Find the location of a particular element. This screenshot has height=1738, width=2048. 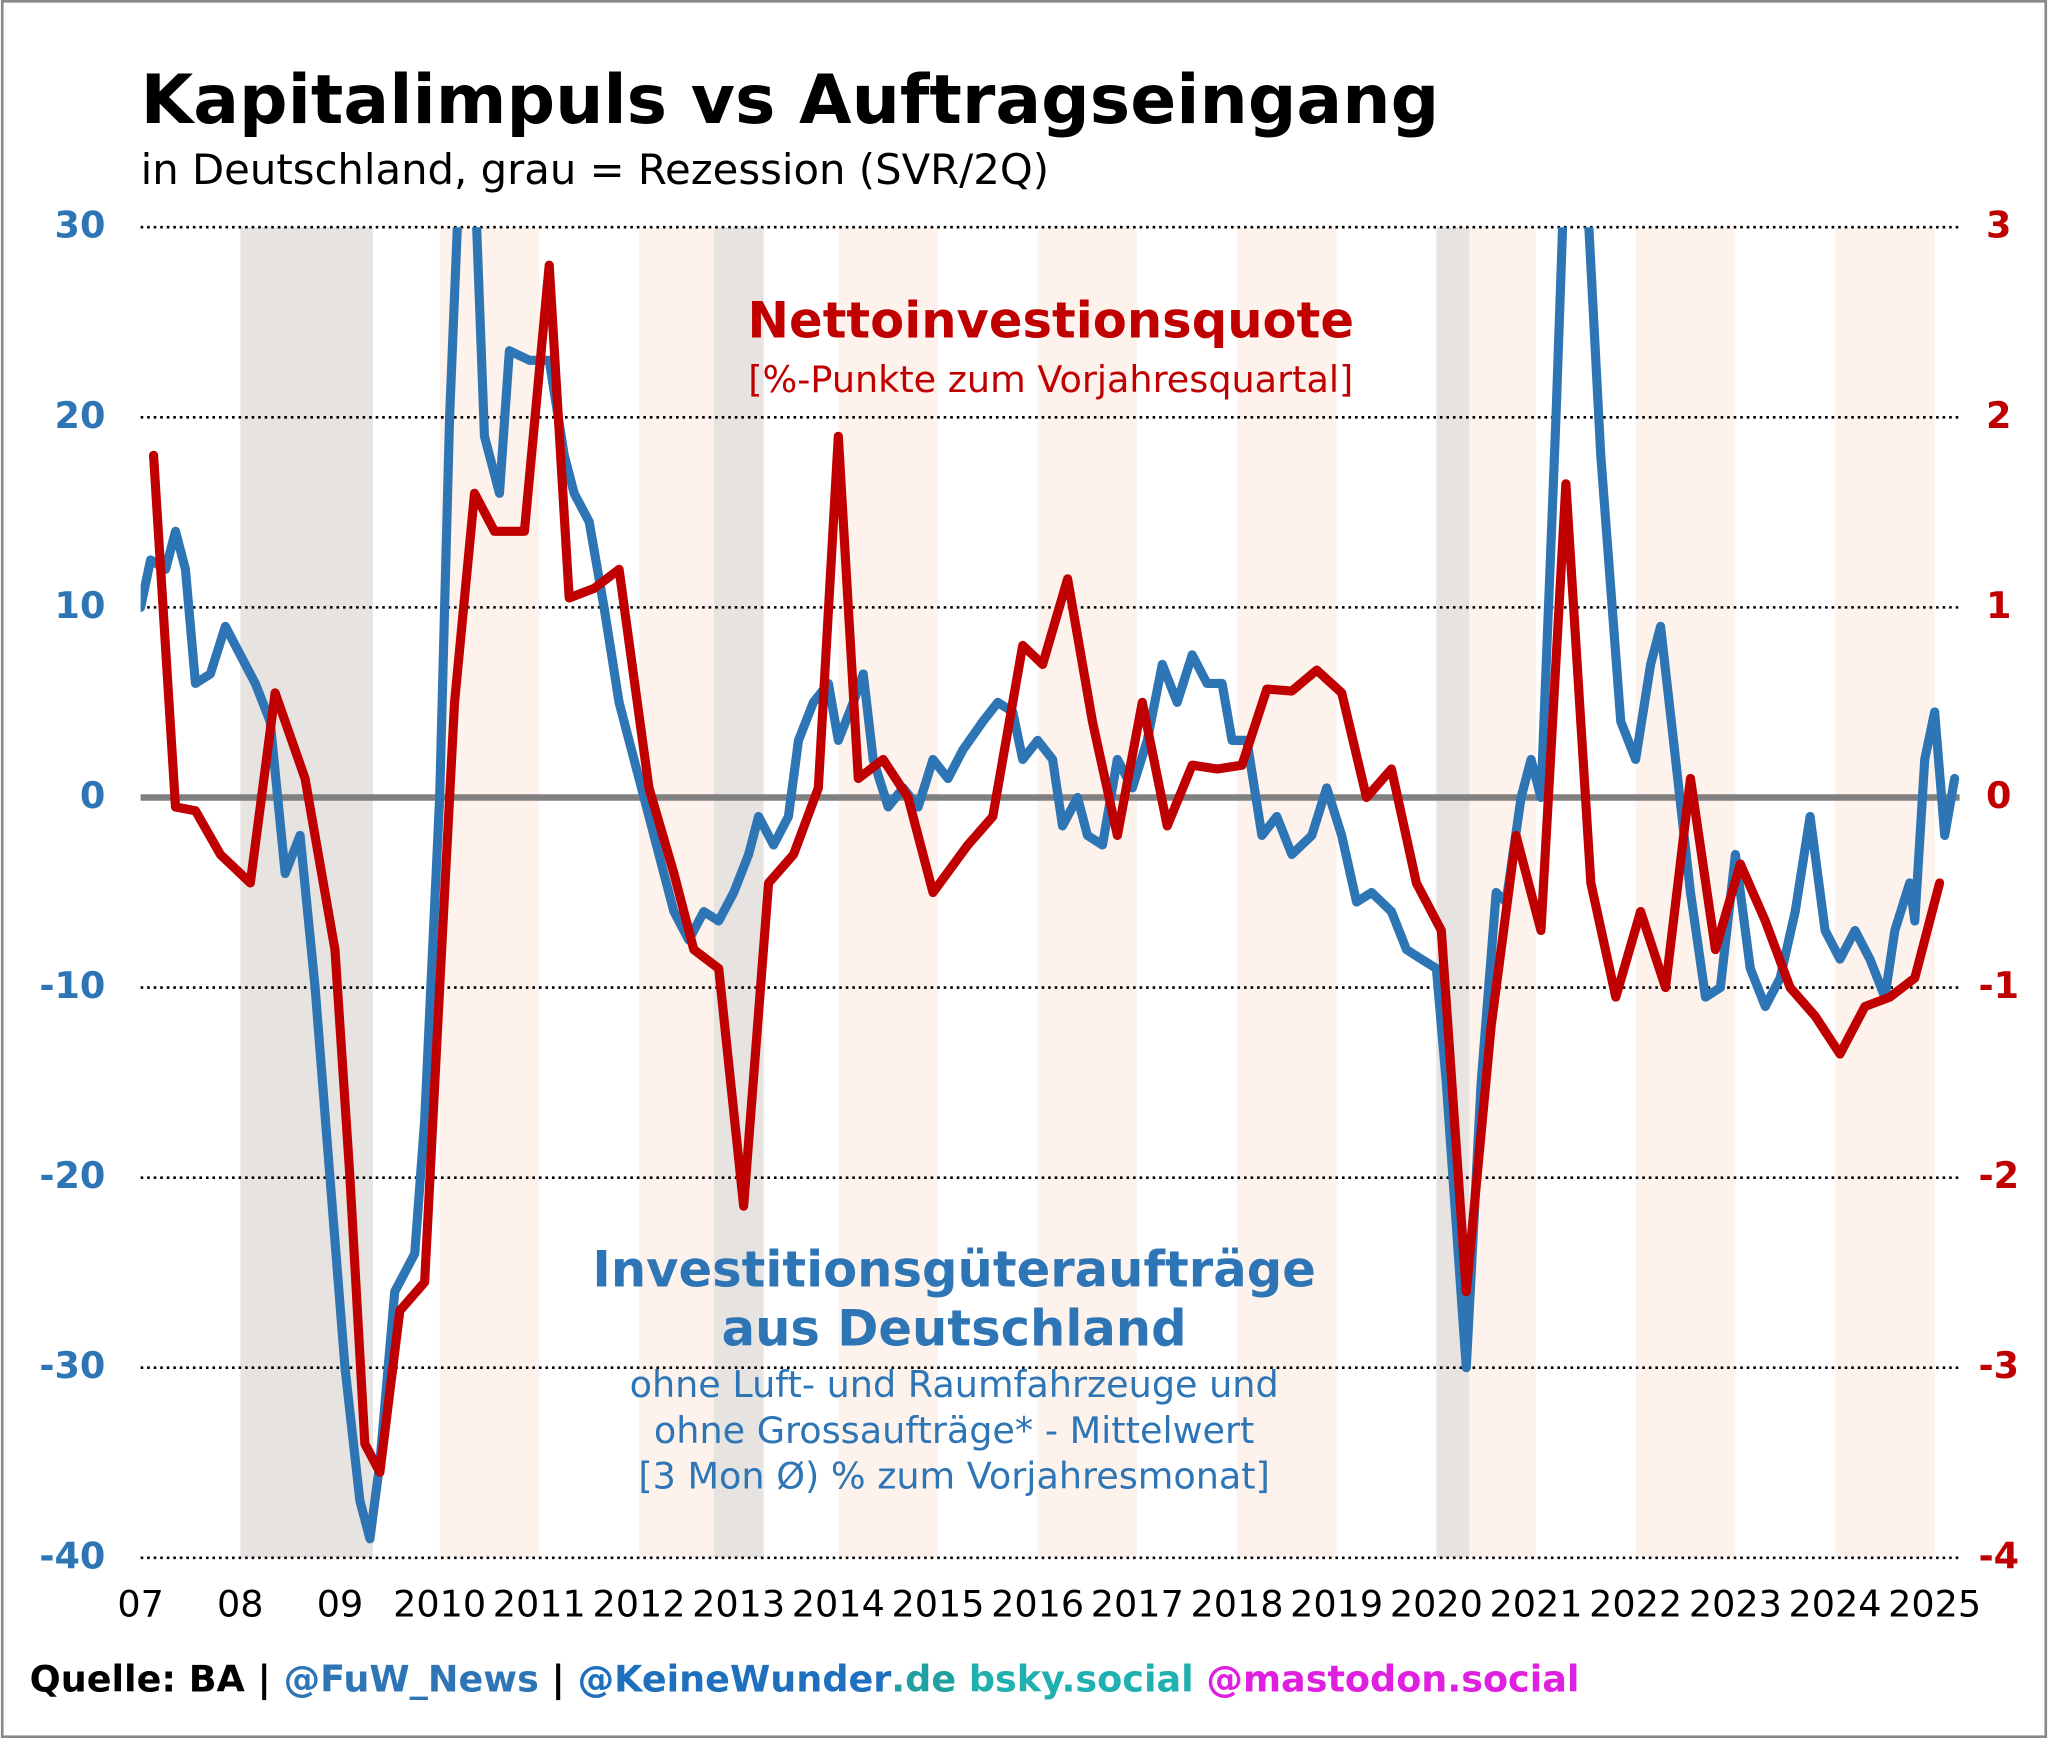

footer-part: @mastodon.social is located at coordinates (1387, 1678).